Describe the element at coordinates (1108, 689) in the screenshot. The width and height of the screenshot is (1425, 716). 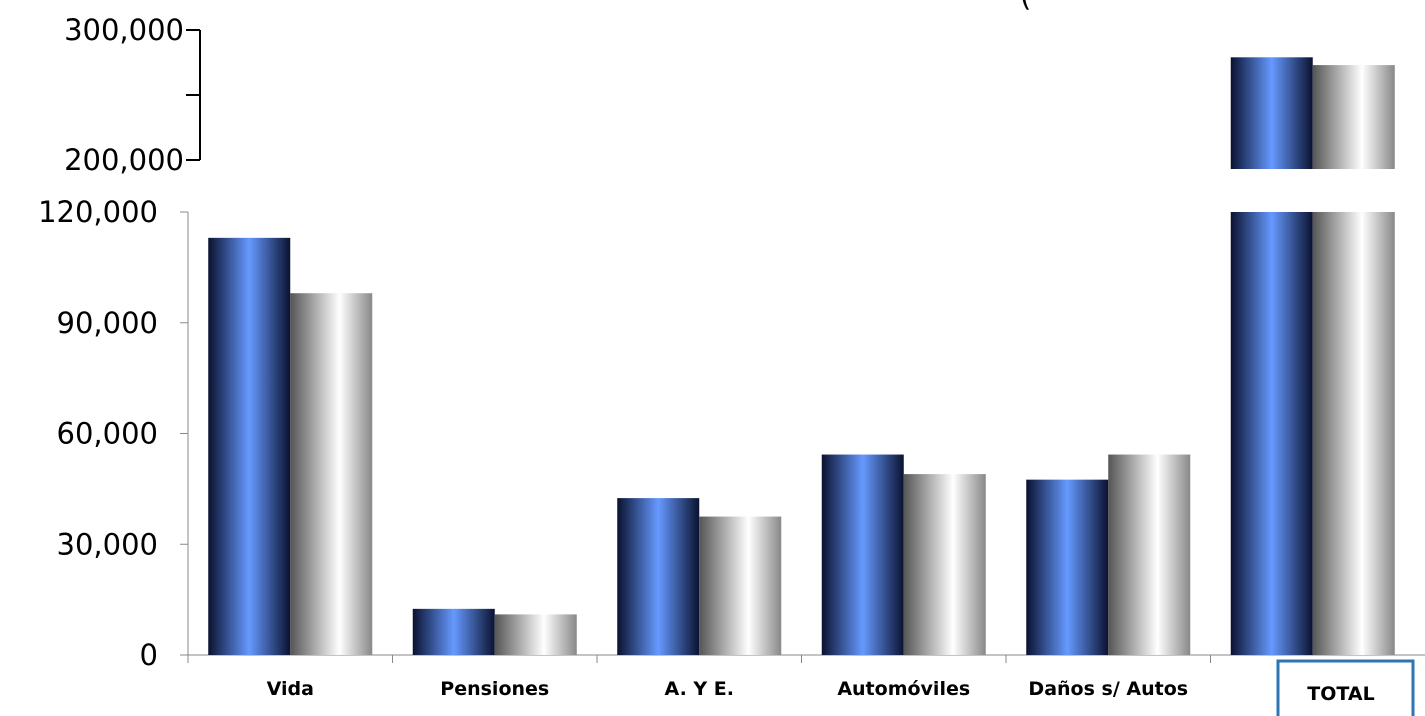
I see `category-label: Daños s/ Autos` at that location.